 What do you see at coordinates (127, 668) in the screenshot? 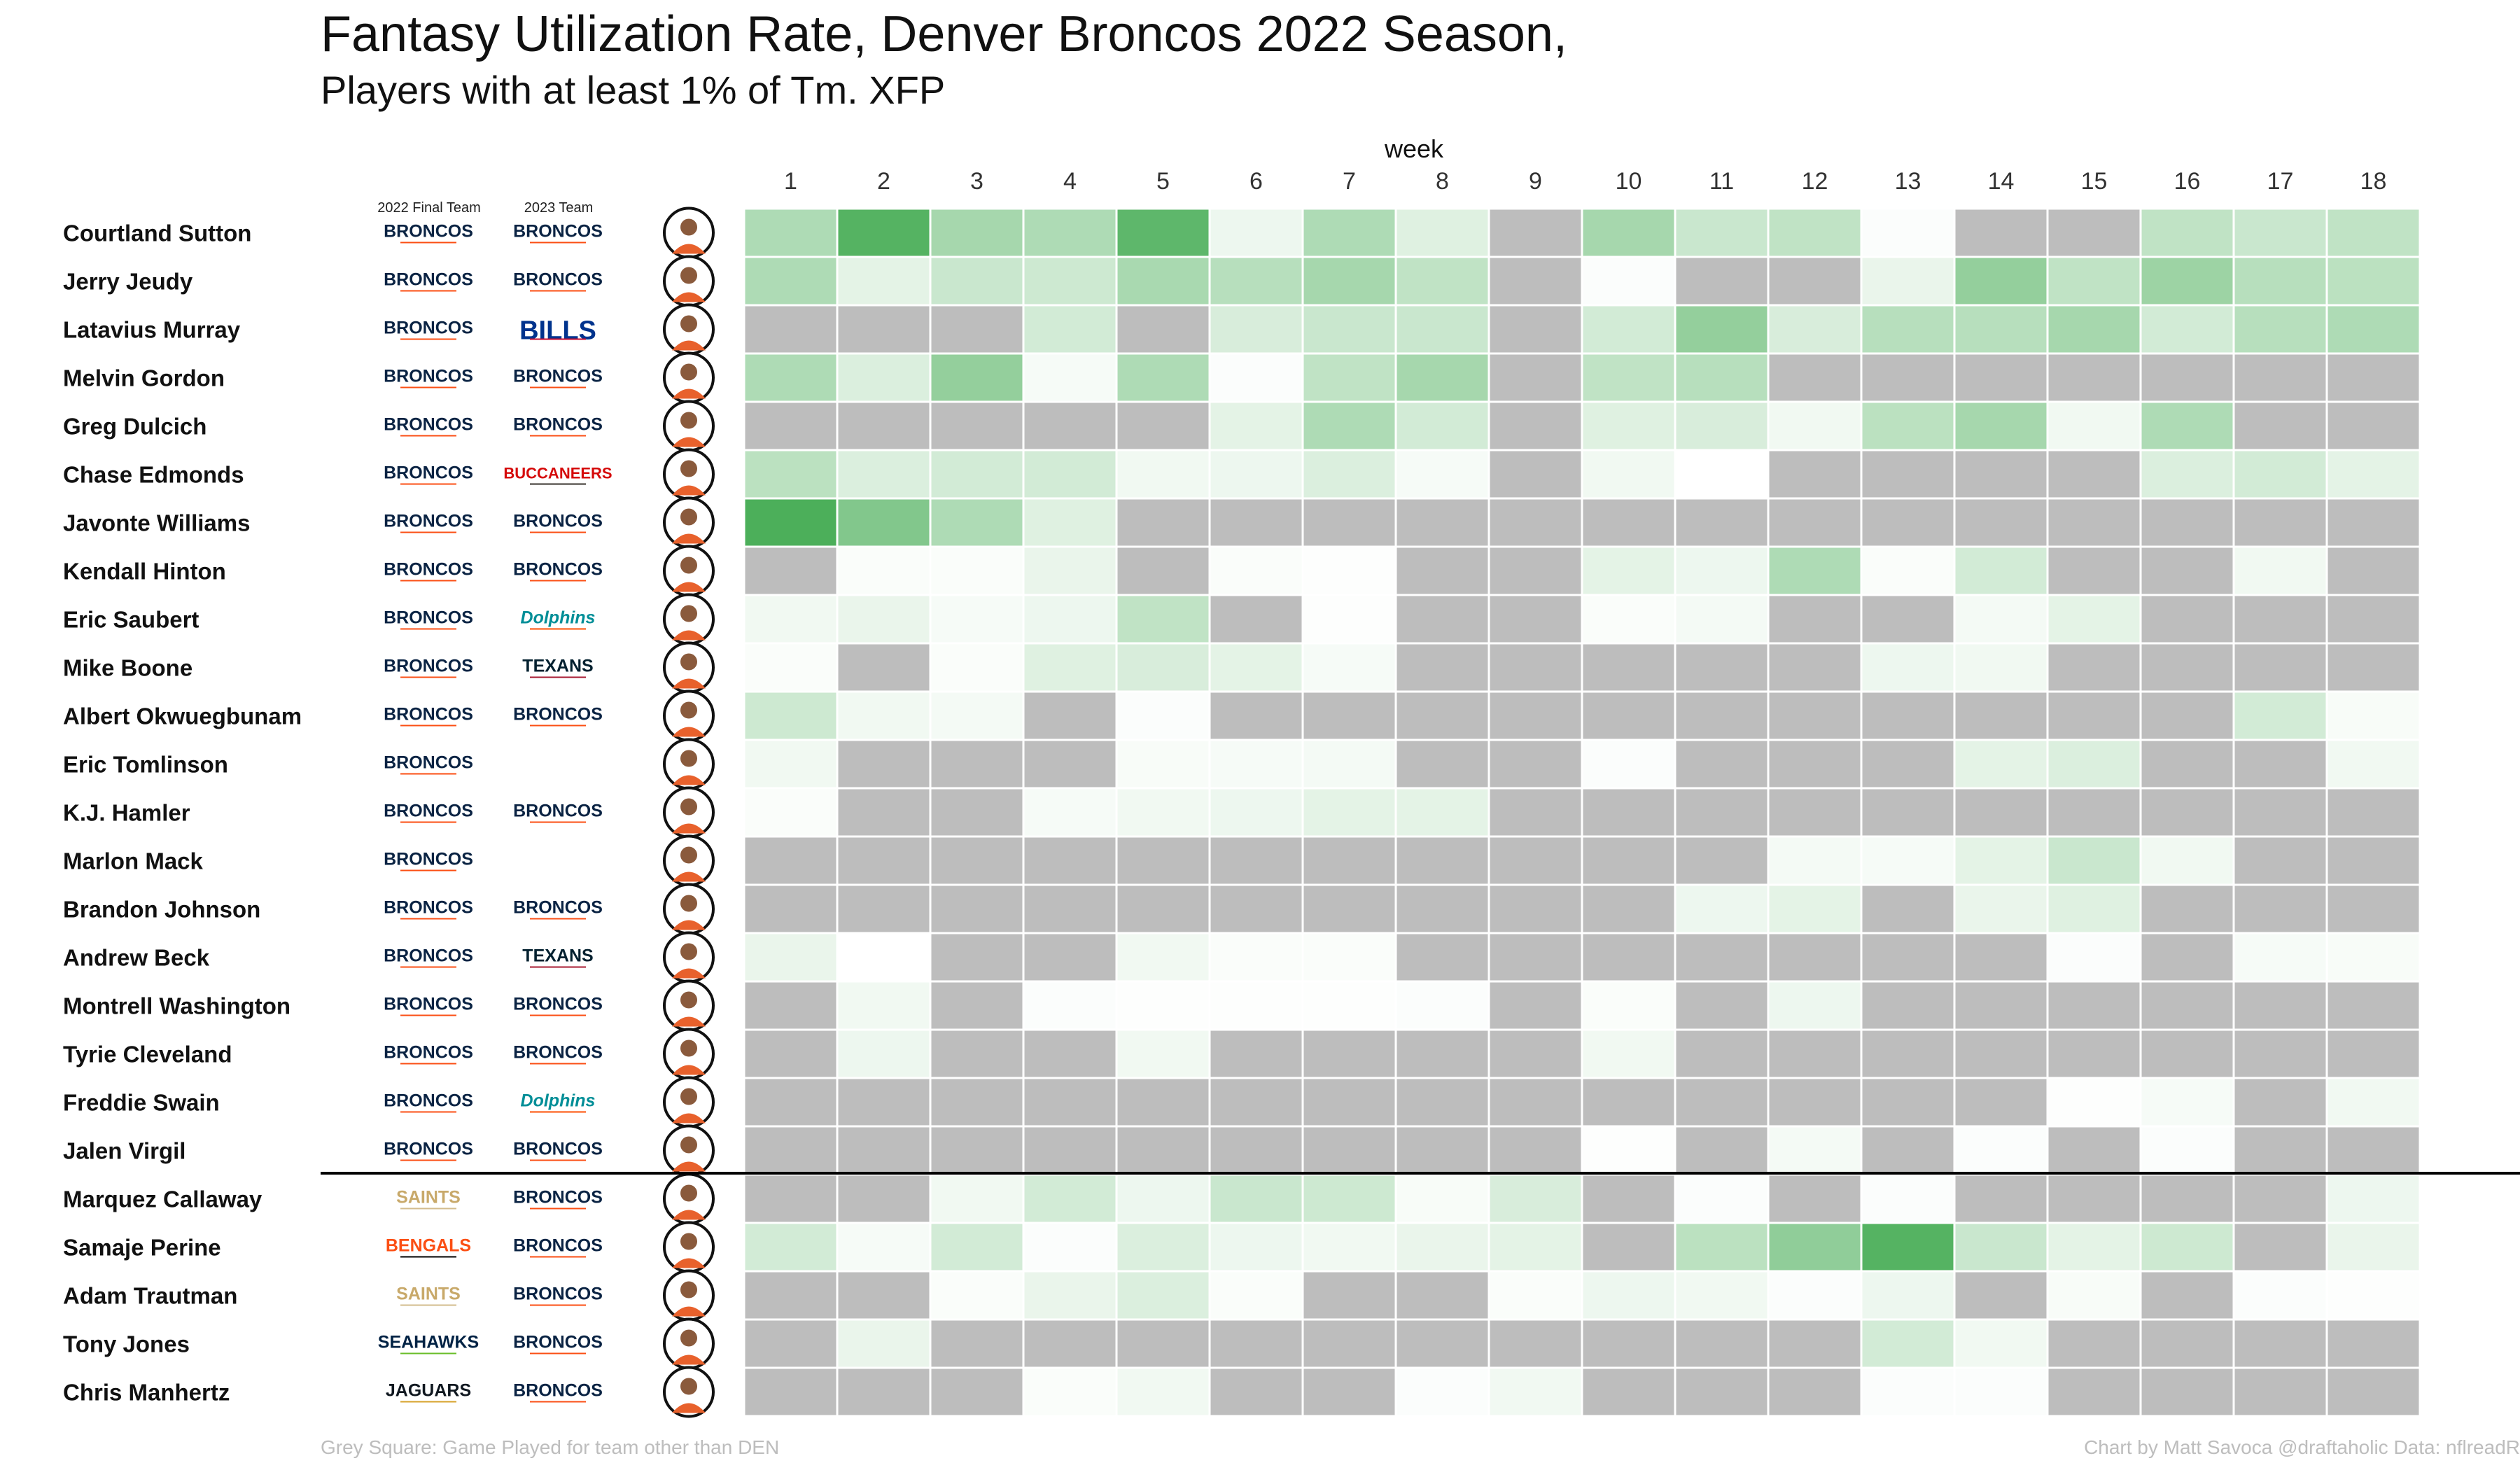
I see `player-name: Mike Boone` at bounding box center [127, 668].